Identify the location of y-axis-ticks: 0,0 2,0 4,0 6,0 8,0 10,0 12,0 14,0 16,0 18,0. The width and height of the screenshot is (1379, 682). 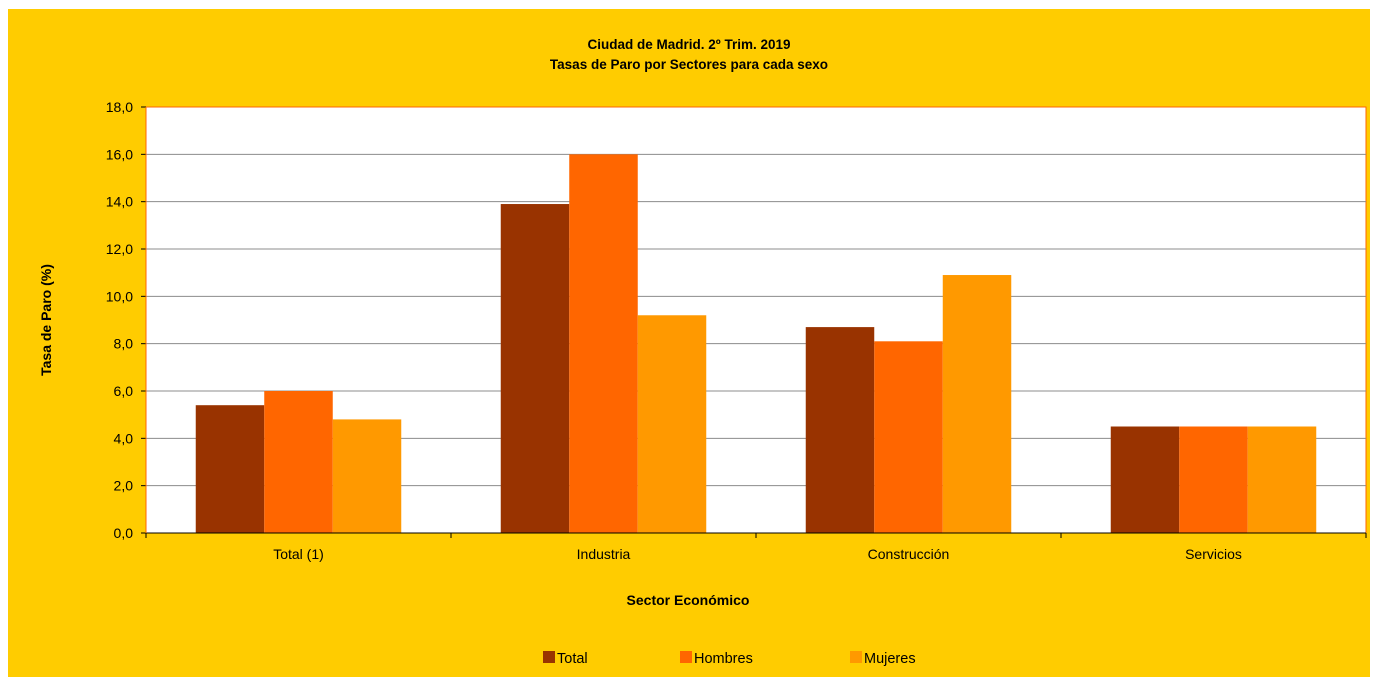
(126, 320).